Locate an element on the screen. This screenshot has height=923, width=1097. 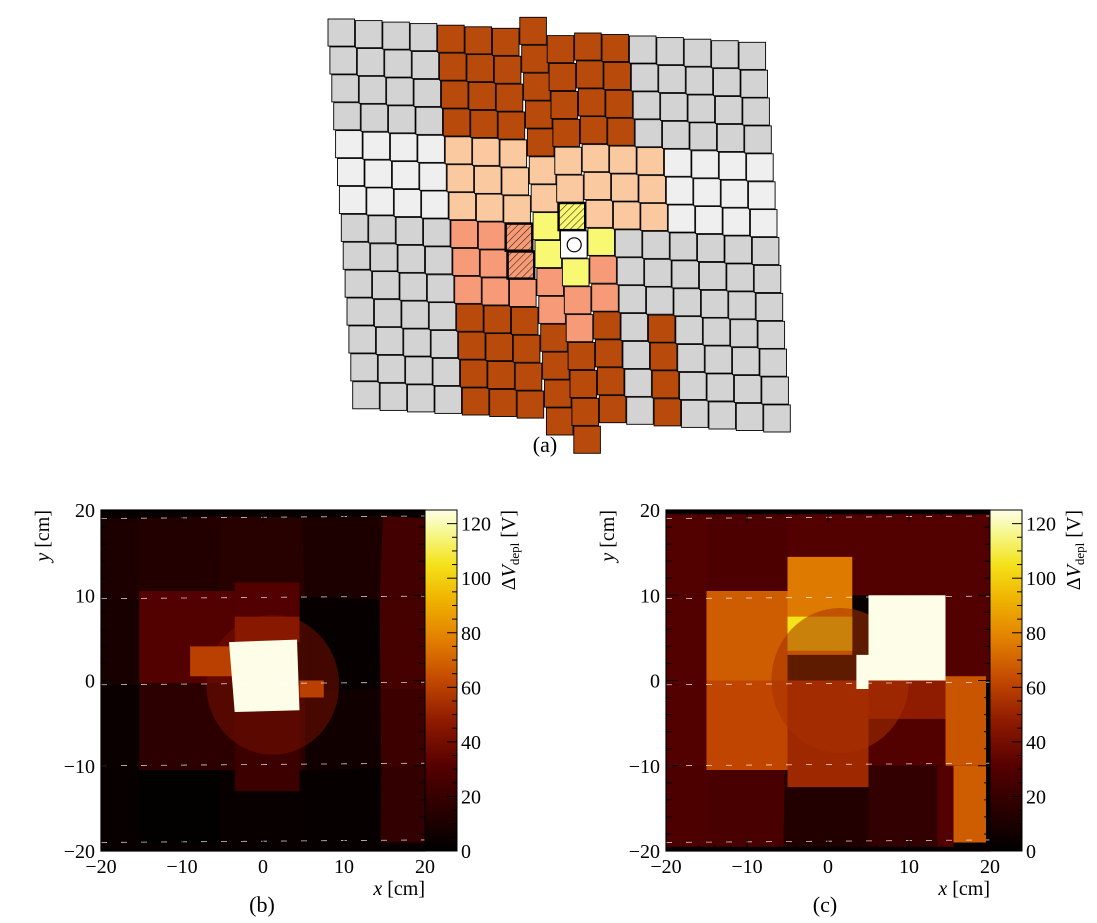
x-tick-label: 20 is located at coordinates (990, 867).